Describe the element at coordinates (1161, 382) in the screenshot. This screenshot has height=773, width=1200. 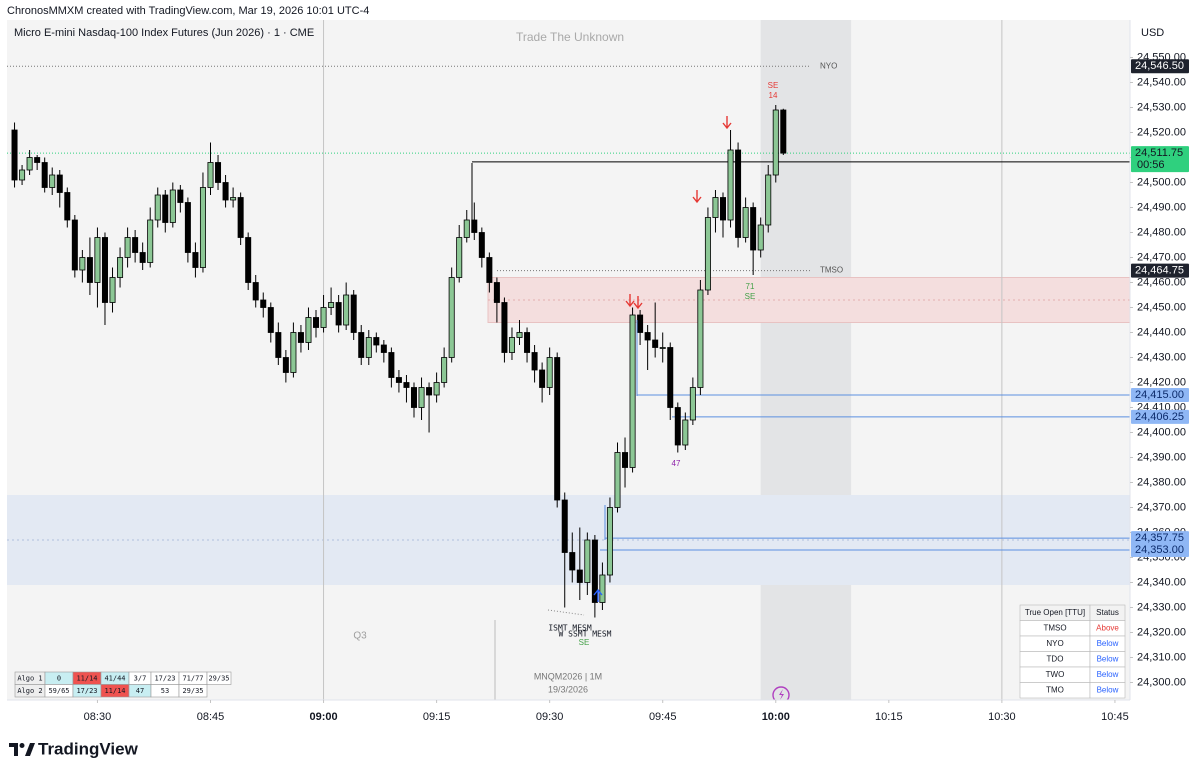
I see `y-tick-label: 24,420.00` at that location.